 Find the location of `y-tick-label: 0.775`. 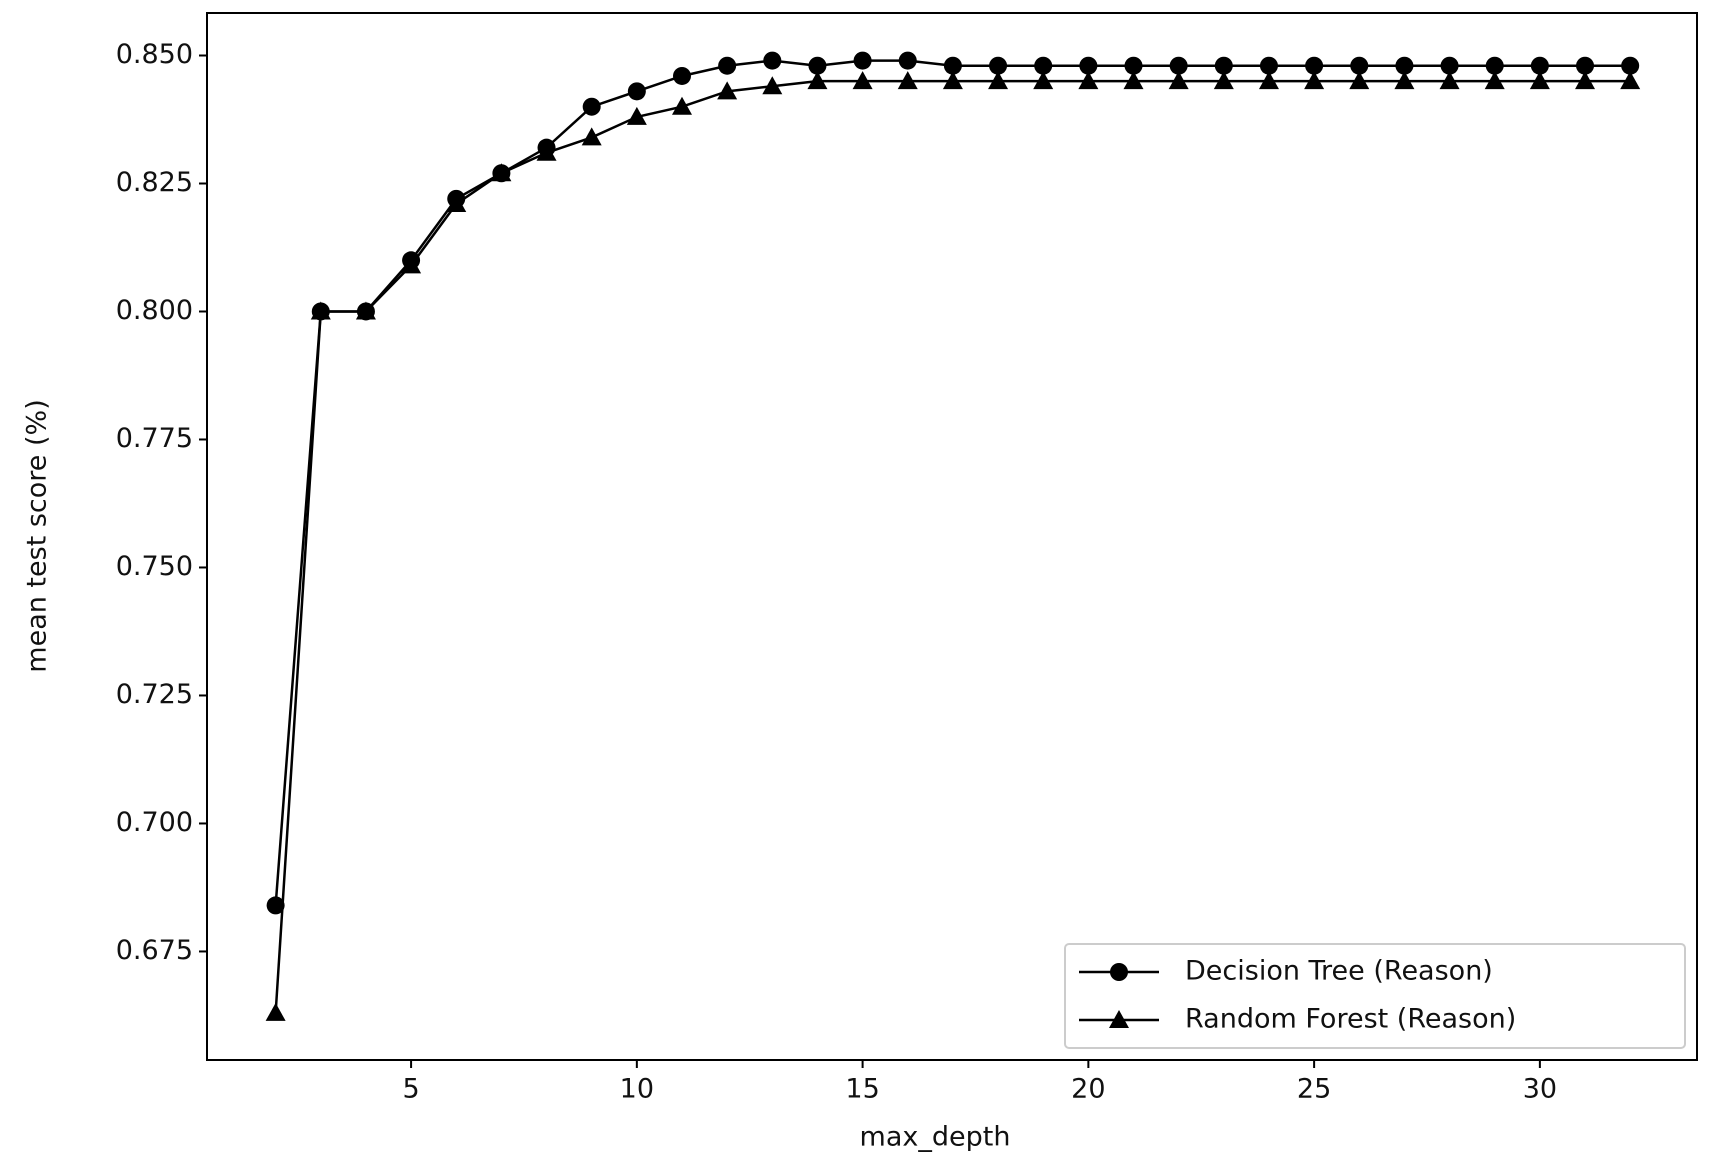

y-tick-label: 0.775 is located at coordinates (154, 438).